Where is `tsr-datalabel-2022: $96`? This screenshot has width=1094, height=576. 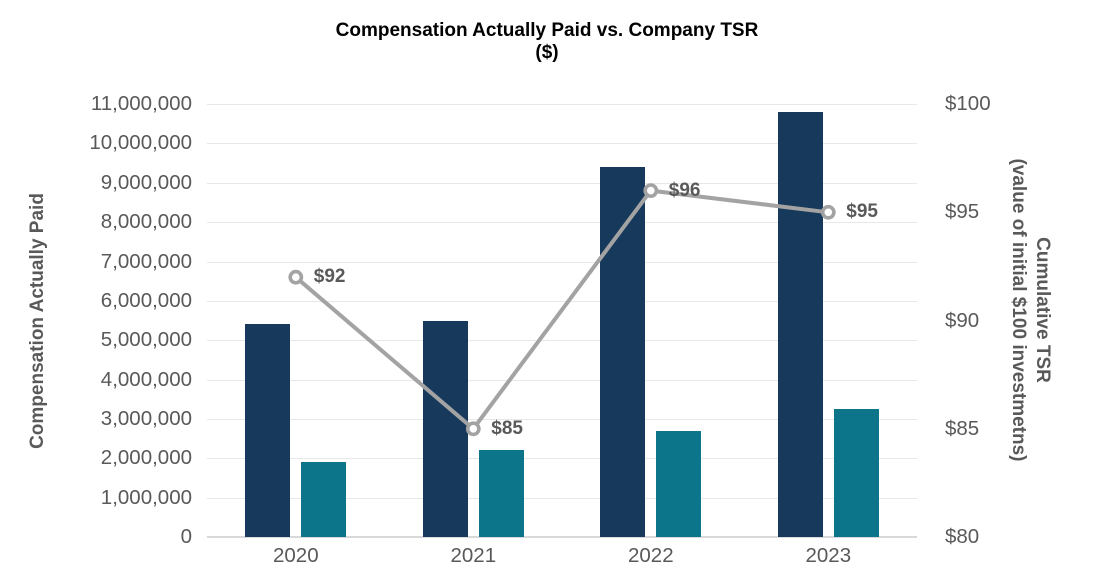 tsr-datalabel-2022: $96 is located at coordinates (684, 190).